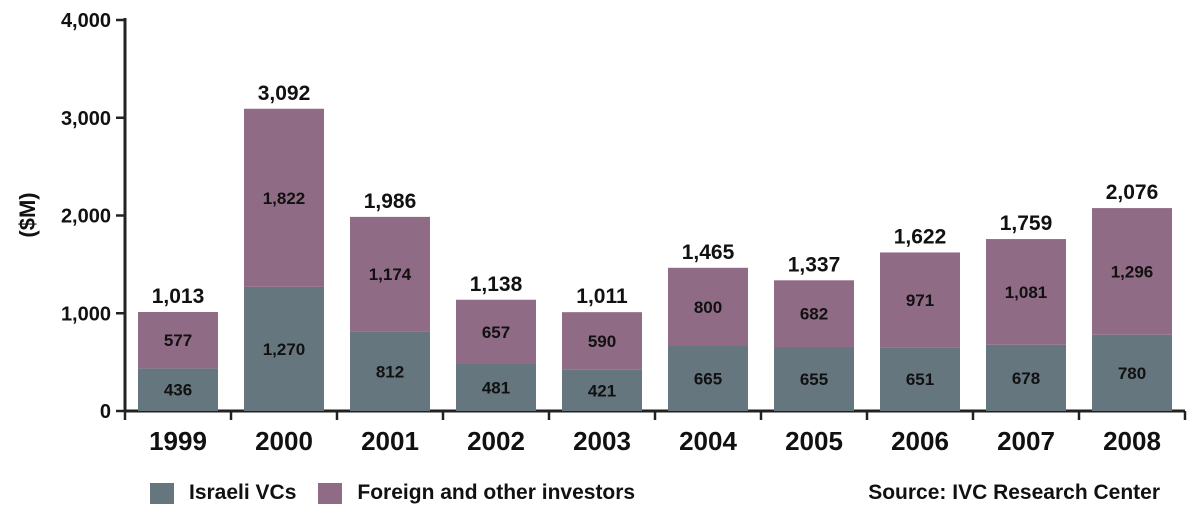 The width and height of the screenshot is (1192, 509). I want to click on x-tick-label: 2004, so click(708, 441).